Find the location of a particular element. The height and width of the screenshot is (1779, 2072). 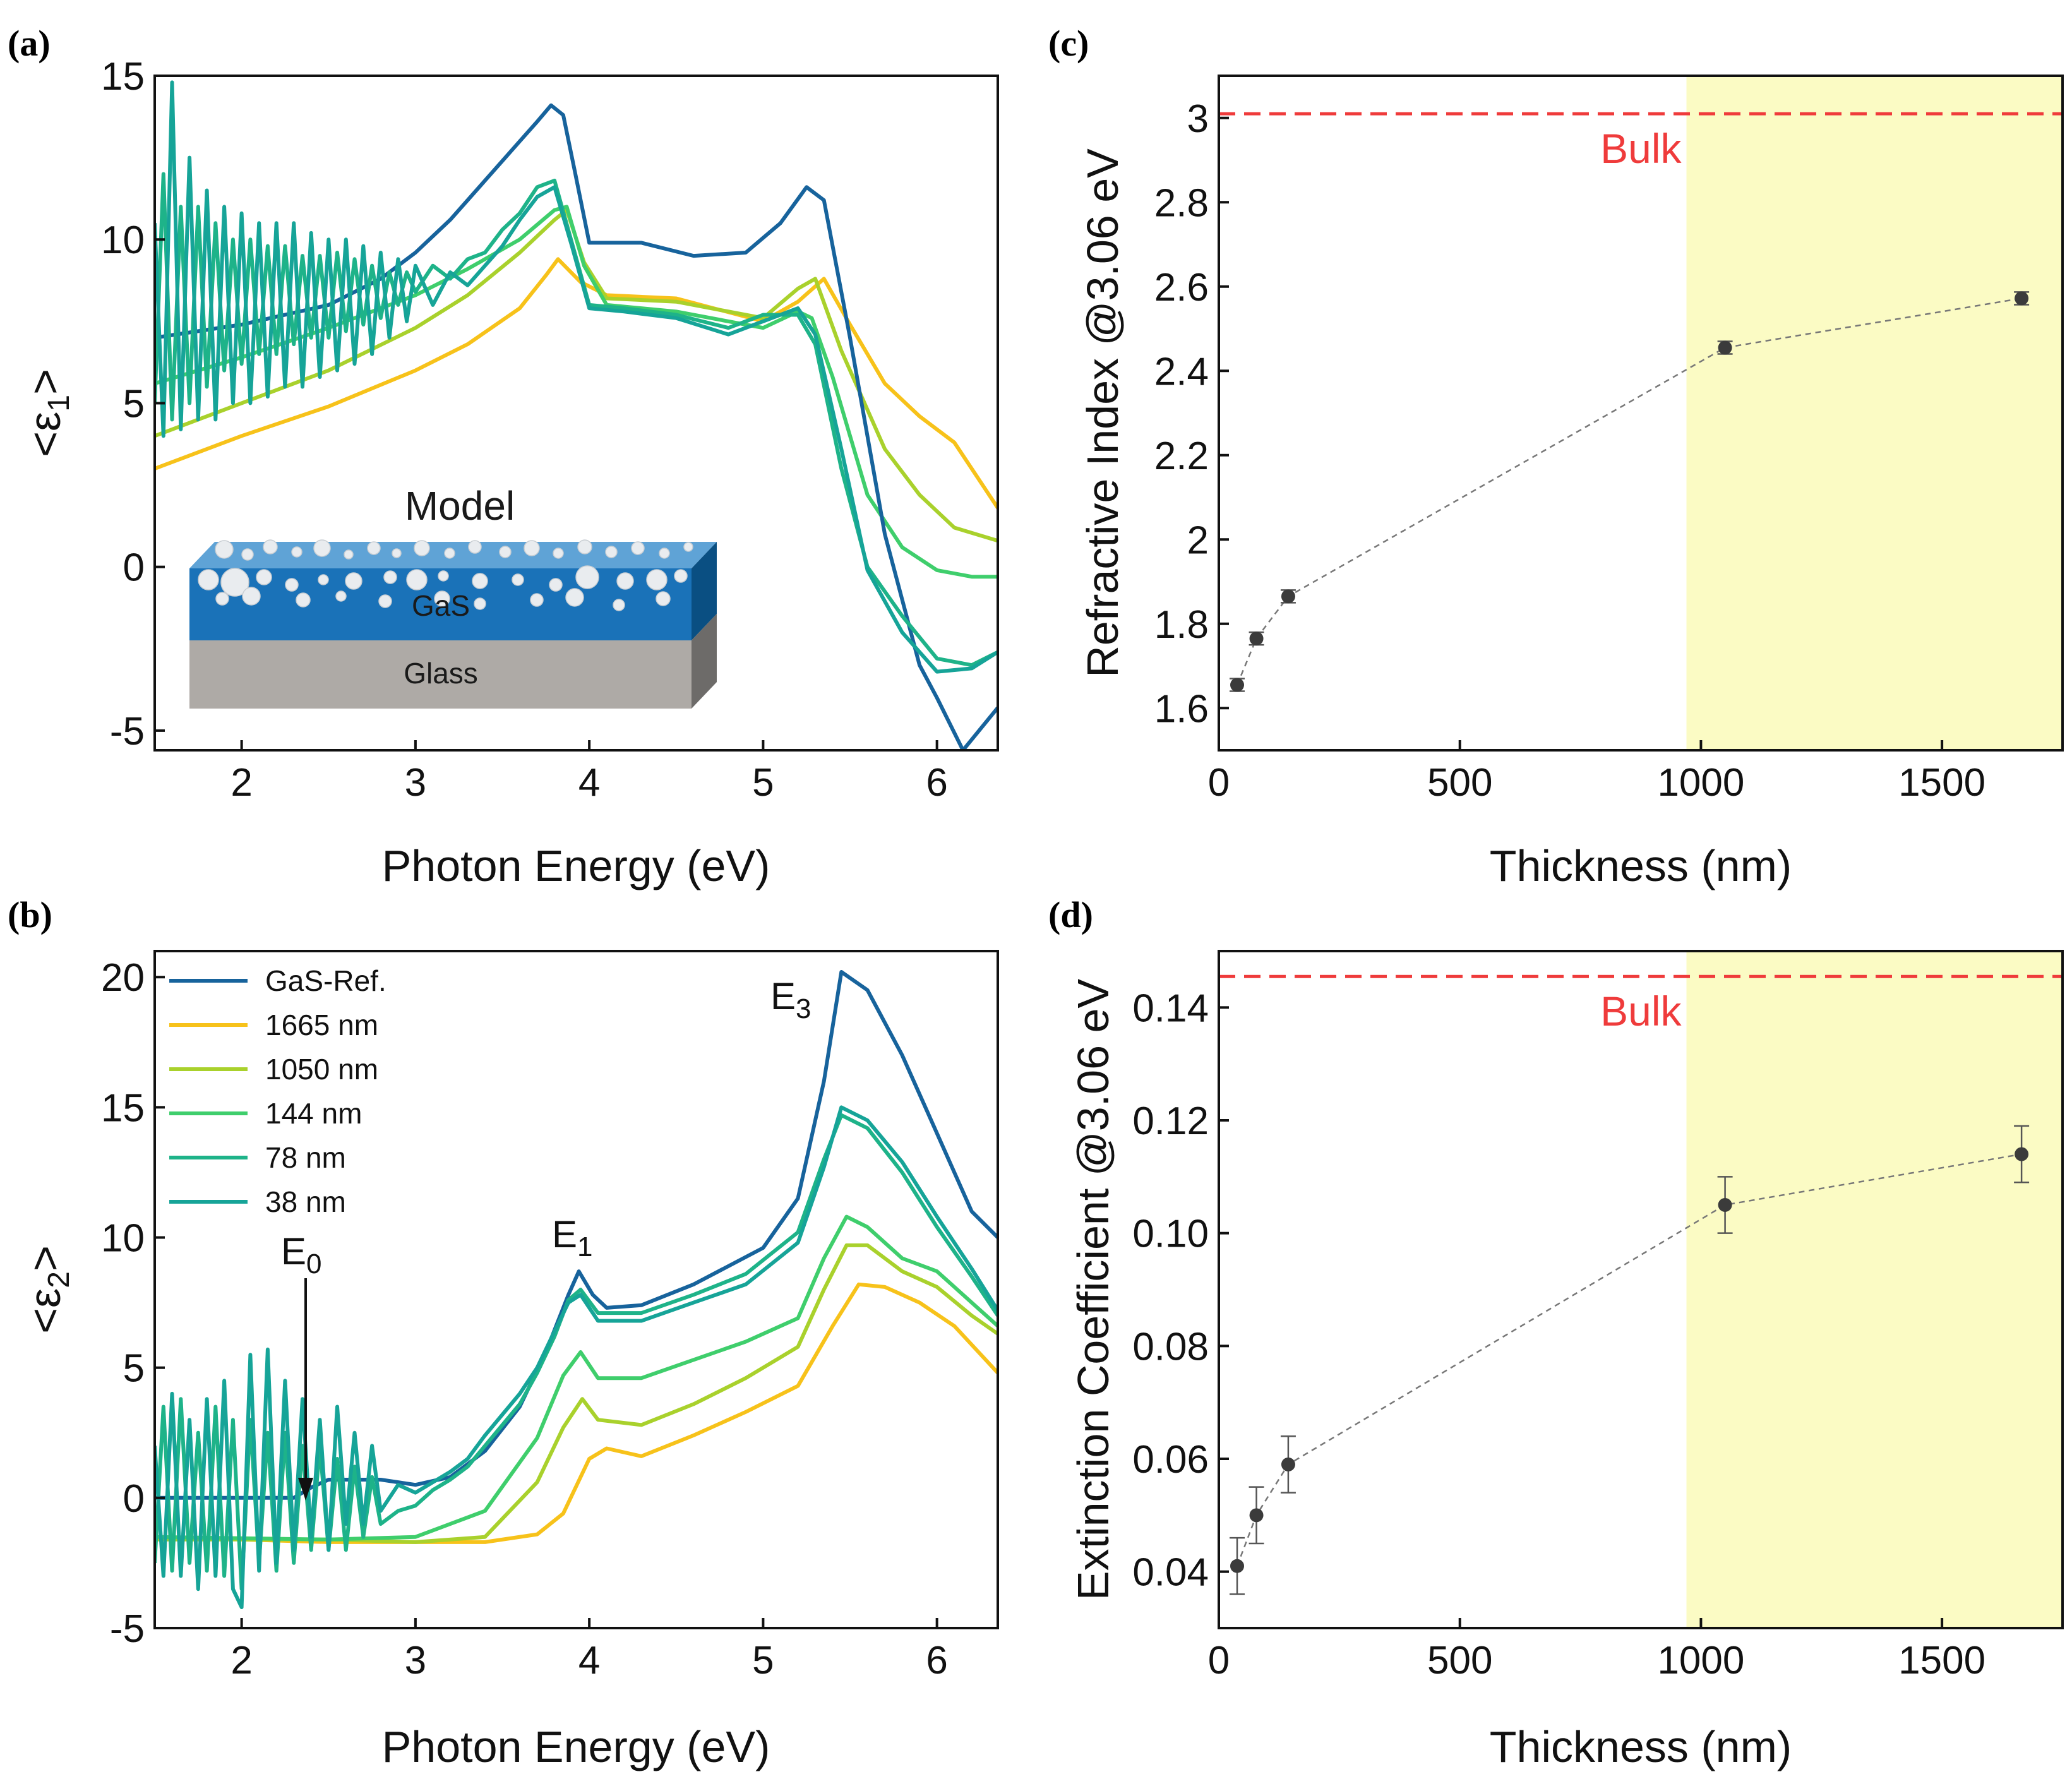

panel-d-xtick-label: 1000 is located at coordinates (1700, 1660).